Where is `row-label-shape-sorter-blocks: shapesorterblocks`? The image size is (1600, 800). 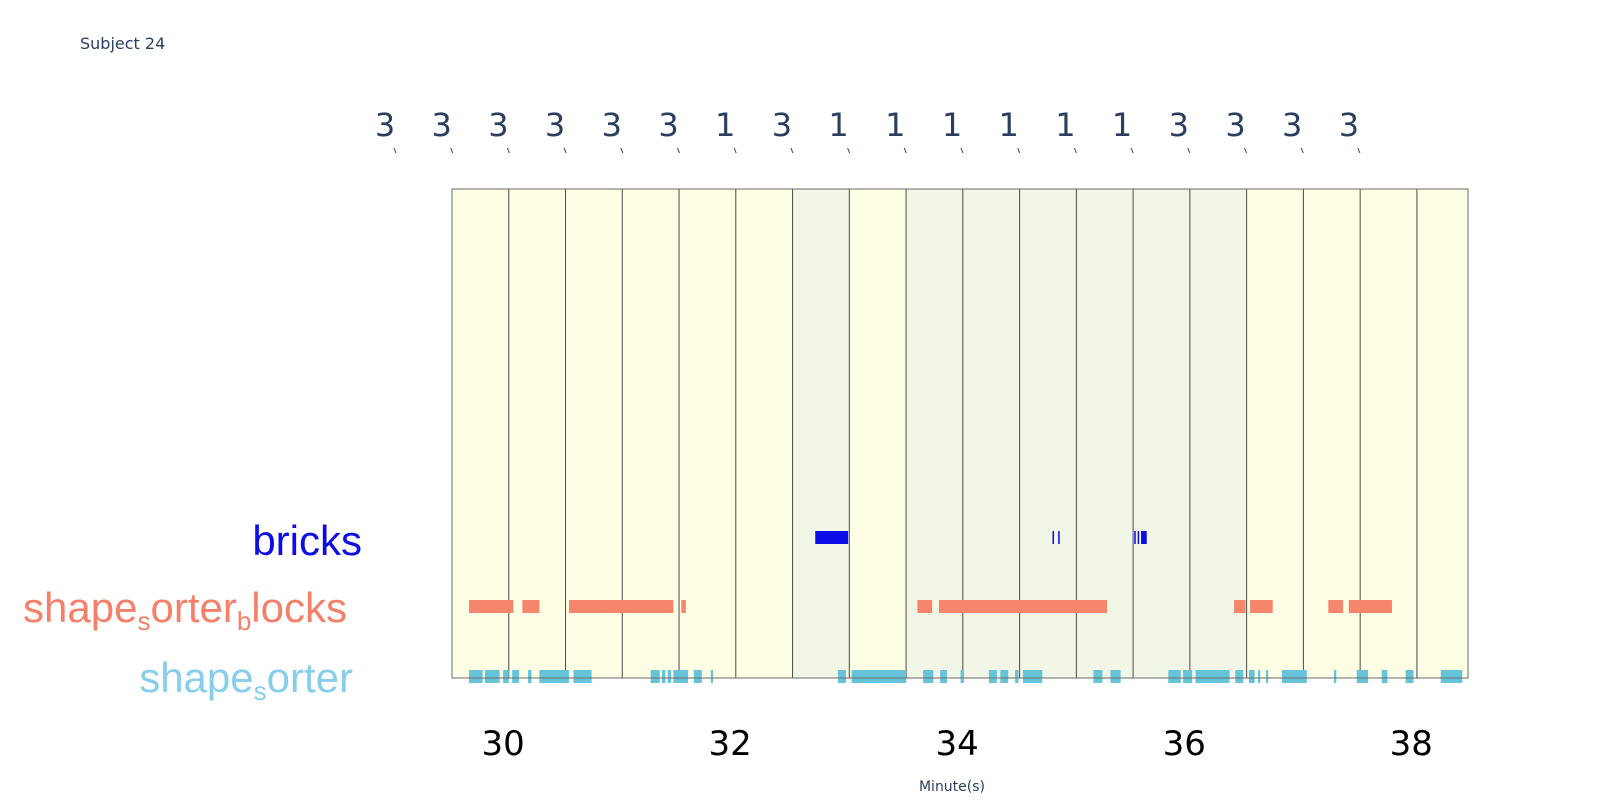
row-label-shape-sorter-blocks: shapesorterblocks is located at coordinates (185, 610).